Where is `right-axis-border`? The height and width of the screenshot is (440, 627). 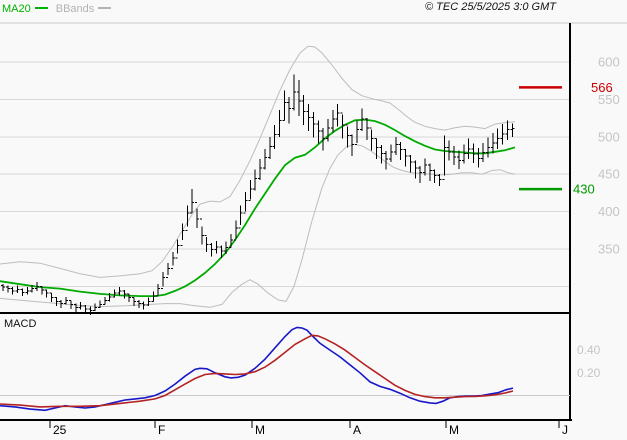 right-axis-border is located at coordinates (570, 222).